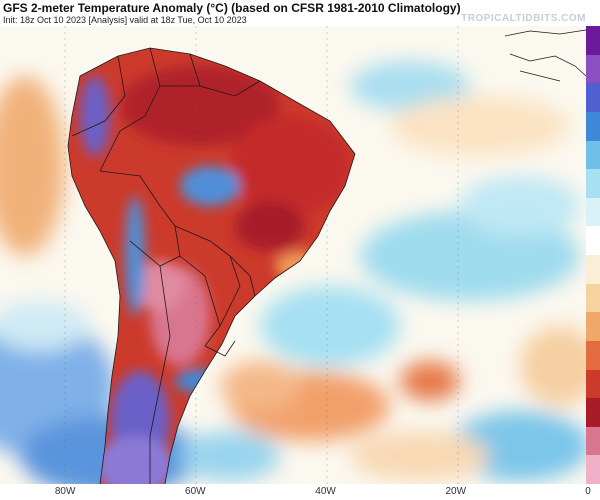  I want to click on x-axis: 80W 60W 40W 20W 0, so click(300, 492).